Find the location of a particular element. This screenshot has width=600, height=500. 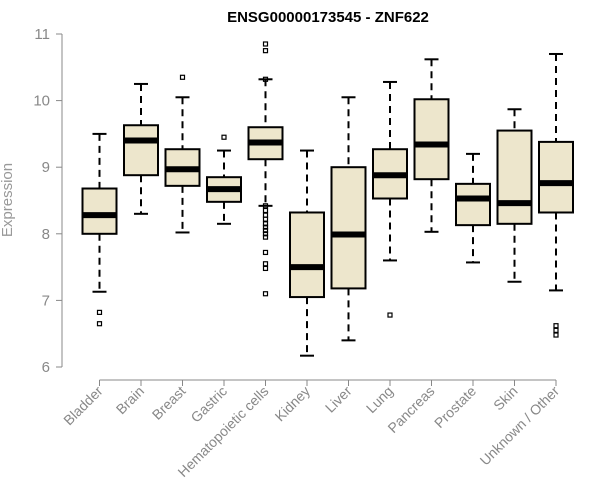

box-lung is located at coordinates (390, 199).